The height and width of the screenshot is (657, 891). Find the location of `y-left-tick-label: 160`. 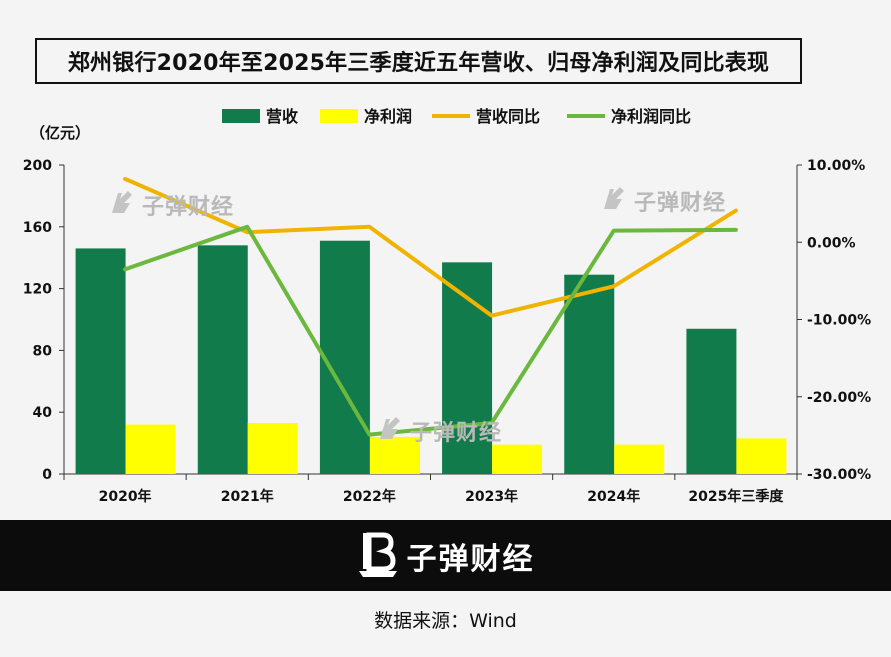

y-left-tick-label: 160 is located at coordinates (37, 228).